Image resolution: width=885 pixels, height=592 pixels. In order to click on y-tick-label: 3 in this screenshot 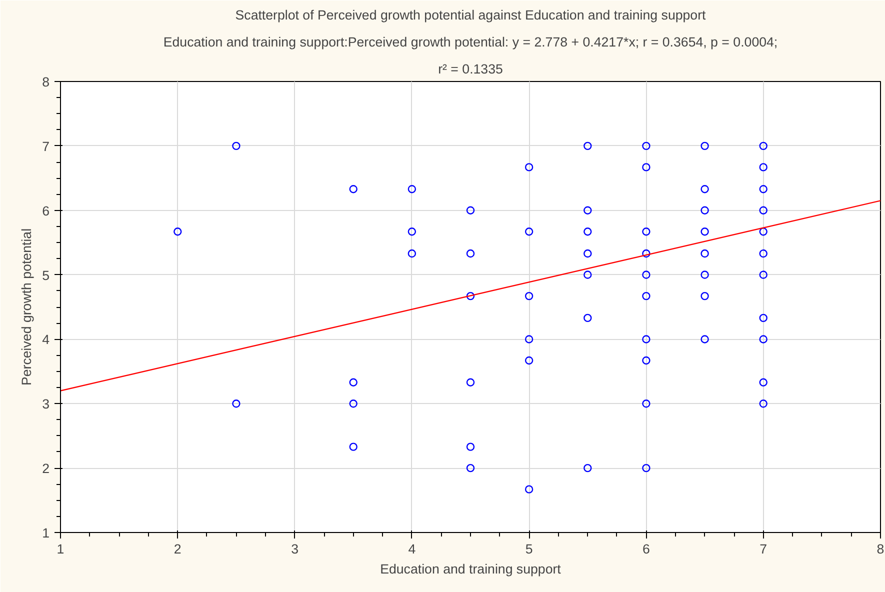, I will do `click(46, 404)`.